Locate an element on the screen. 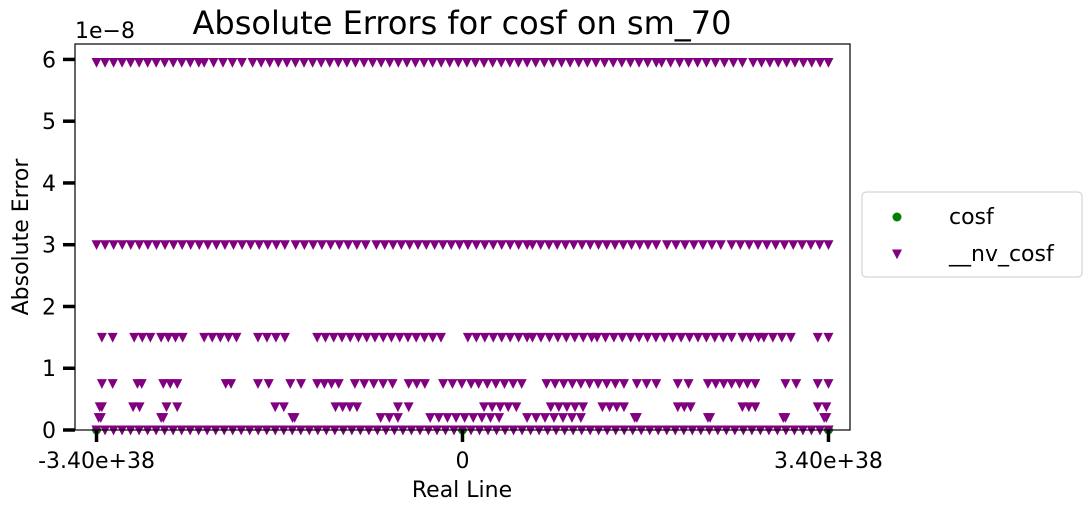  y-tick-label: 6 is located at coordinates (49, 60).